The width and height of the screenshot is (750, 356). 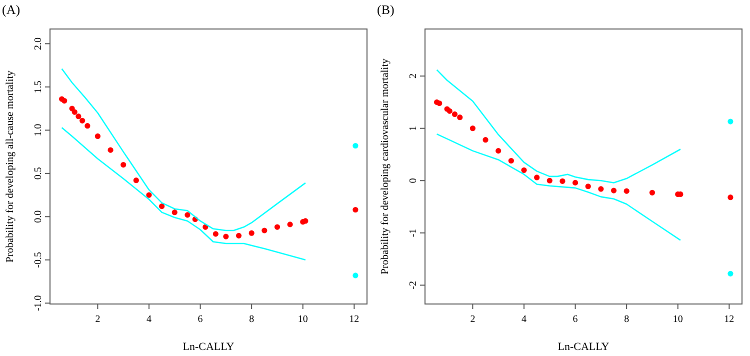 What do you see at coordinates (38, 260) in the screenshot?
I see `y-tick-label: -0.5` at bounding box center [38, 260].